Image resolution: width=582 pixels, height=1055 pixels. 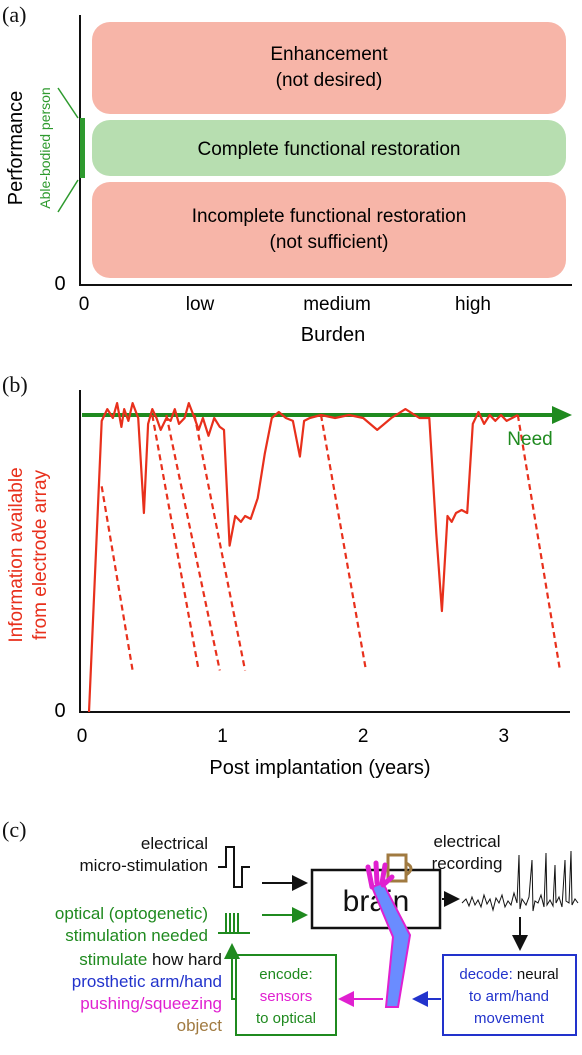 What do you see at coordinates (14, 14) in the screenshot?
I see `panel-label-a: (a)` at bounding box center [14, 14].